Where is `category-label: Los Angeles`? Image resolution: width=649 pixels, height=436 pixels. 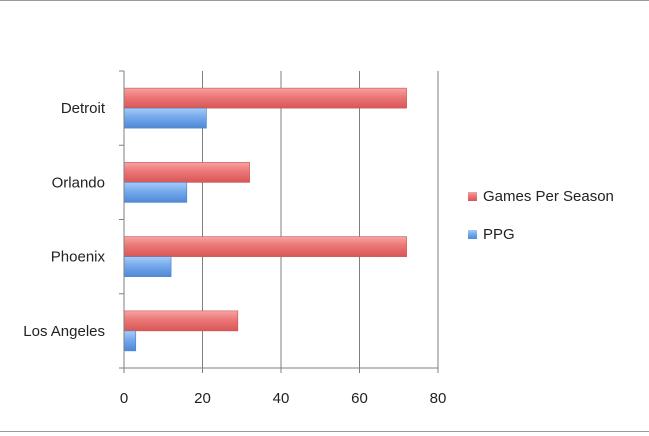
category-label: Los Angeles is located at coordinates (64, 331).